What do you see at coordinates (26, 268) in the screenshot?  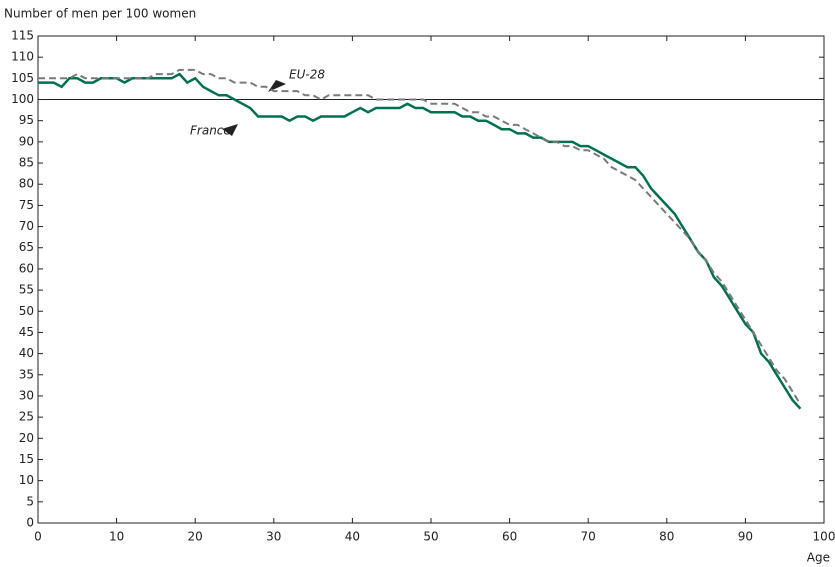 I see `y-tick-label: 60` at bounding box center [26, 268].